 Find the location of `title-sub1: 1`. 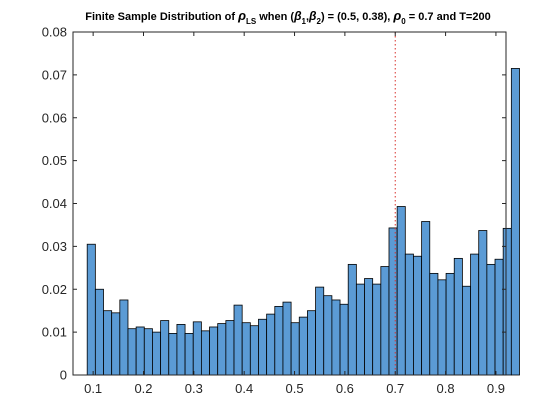

title-sub1: 1 is located at coordinates (304, 21).